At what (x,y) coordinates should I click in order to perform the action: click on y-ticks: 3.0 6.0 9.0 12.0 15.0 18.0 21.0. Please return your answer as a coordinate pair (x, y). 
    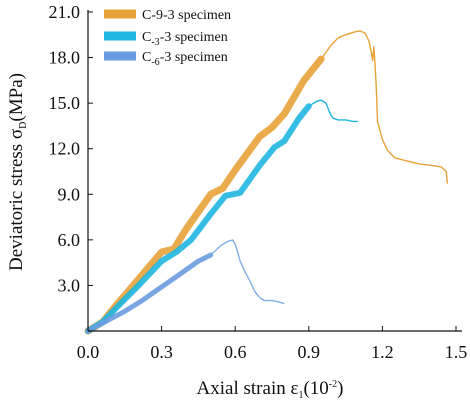
    Looking at the image, I should click on (71, 148).